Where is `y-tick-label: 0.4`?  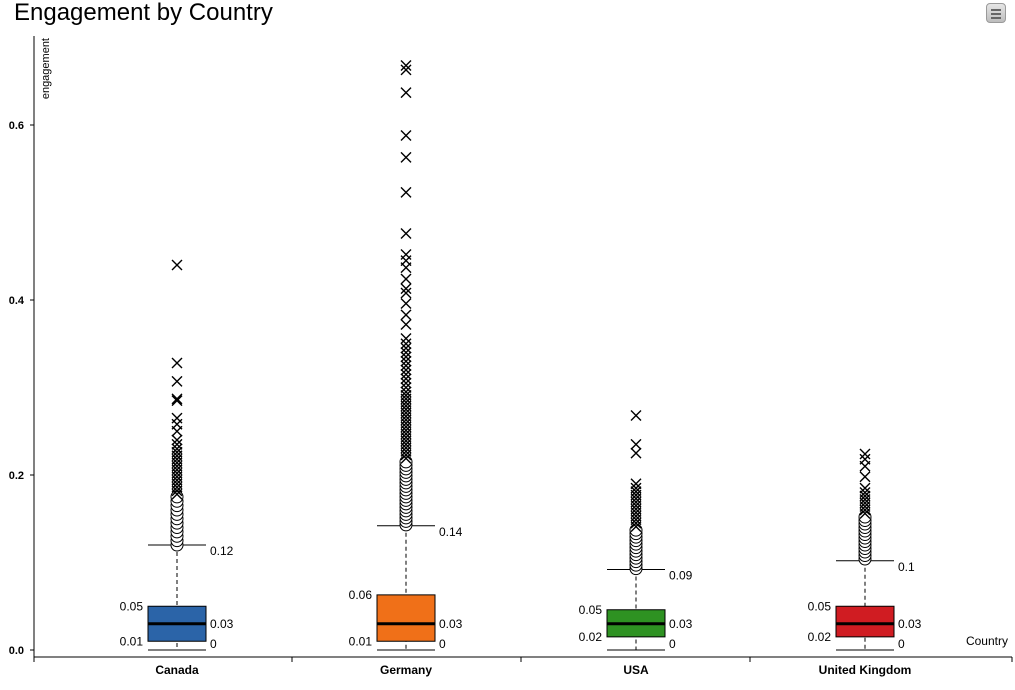
y-tick-label: 0.4 is located at coordinates (17, 301).